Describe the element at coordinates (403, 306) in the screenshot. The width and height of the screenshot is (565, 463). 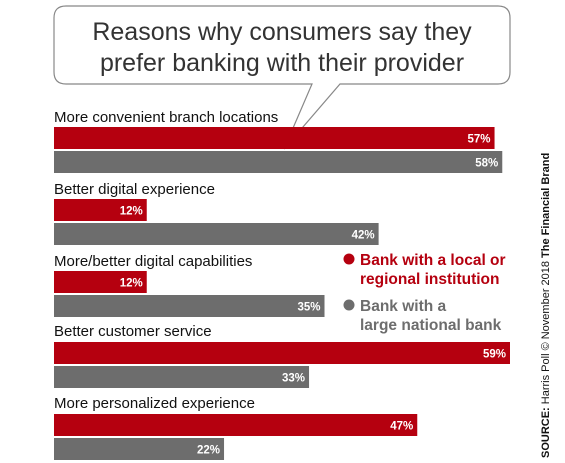
I see `legend-label-national-line-1: Bank with a` at that location.